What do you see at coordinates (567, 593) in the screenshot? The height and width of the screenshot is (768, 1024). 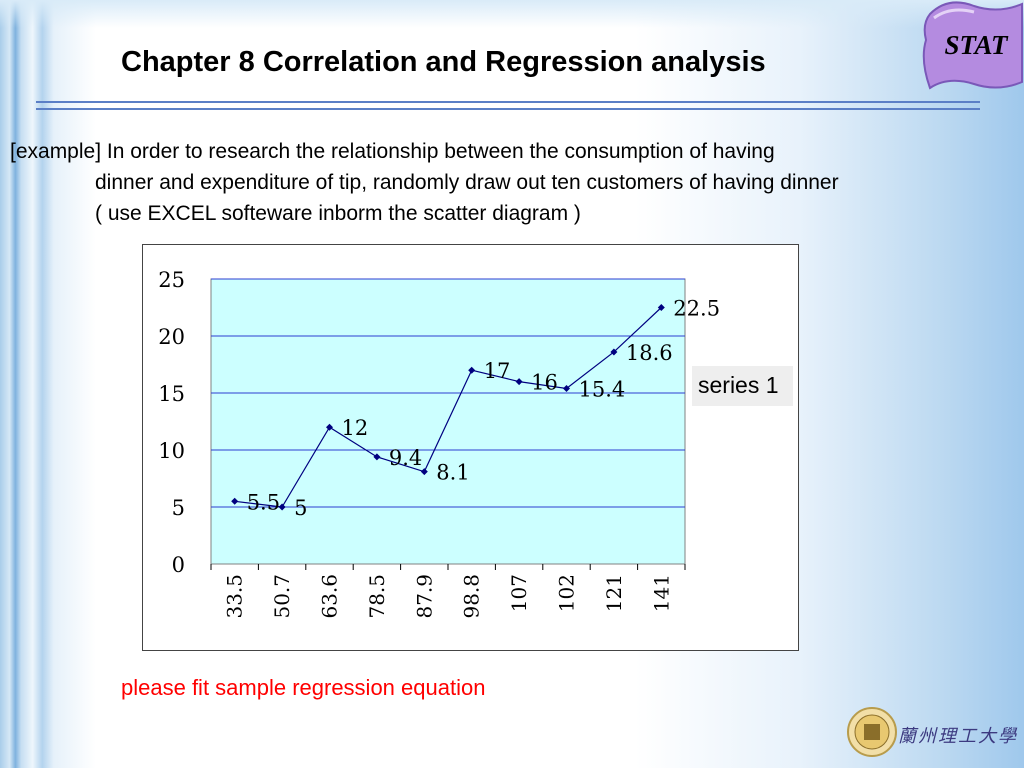 I see `x-tick-label: 102` at bounding box center [567, 593].